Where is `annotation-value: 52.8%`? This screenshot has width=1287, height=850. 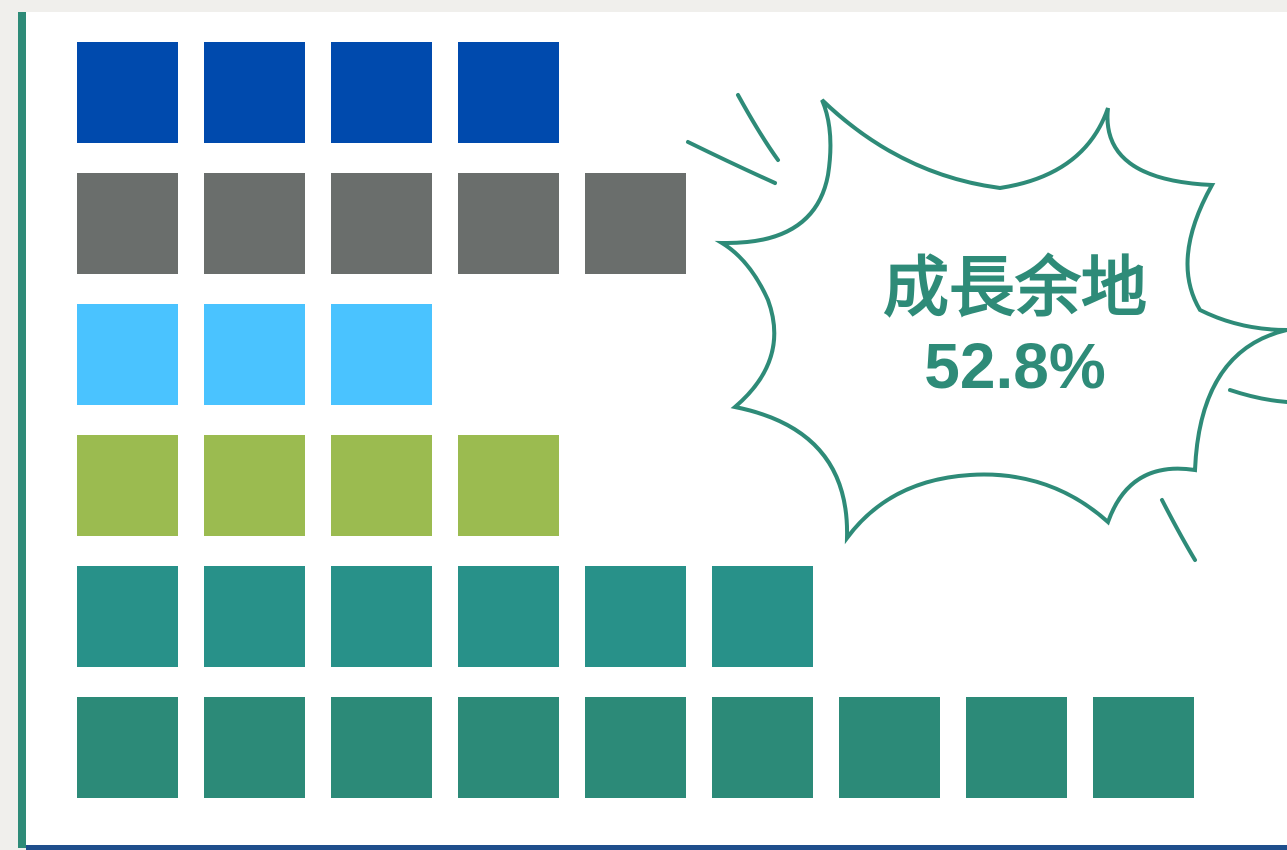
annotation-value: 52.8% is located at coordinates (1014, 366).